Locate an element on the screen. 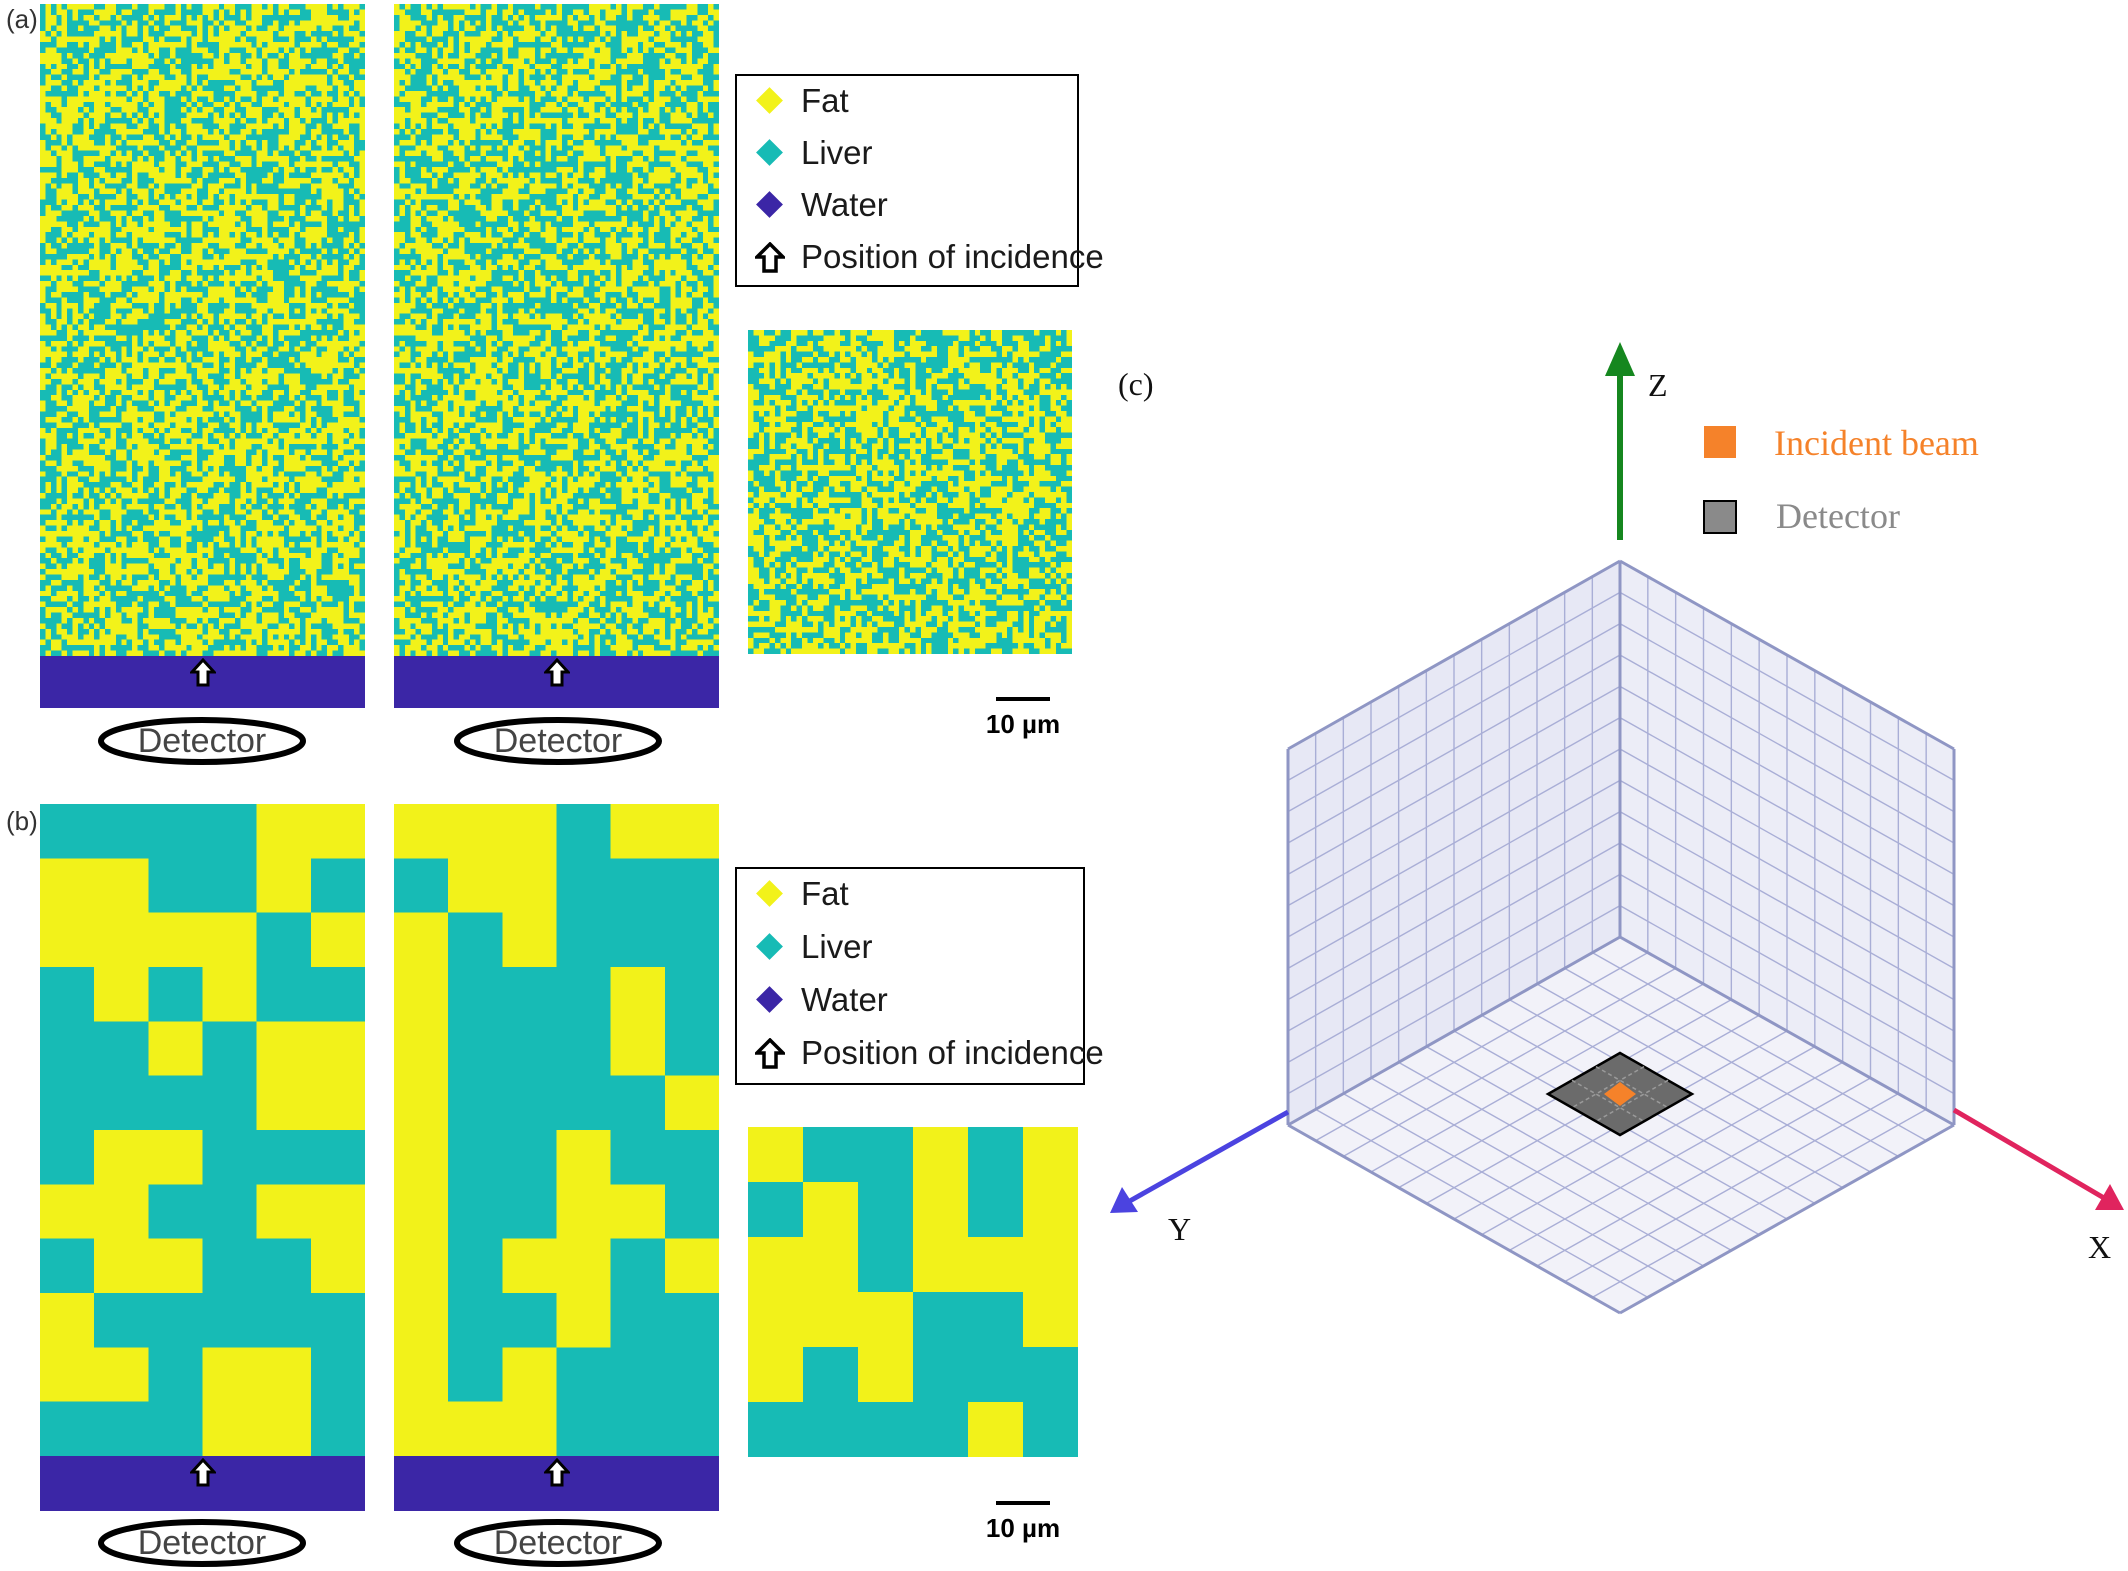 The image size is (2128, 1571). panel-a-label: (a) is located at coordinates (22, 19).